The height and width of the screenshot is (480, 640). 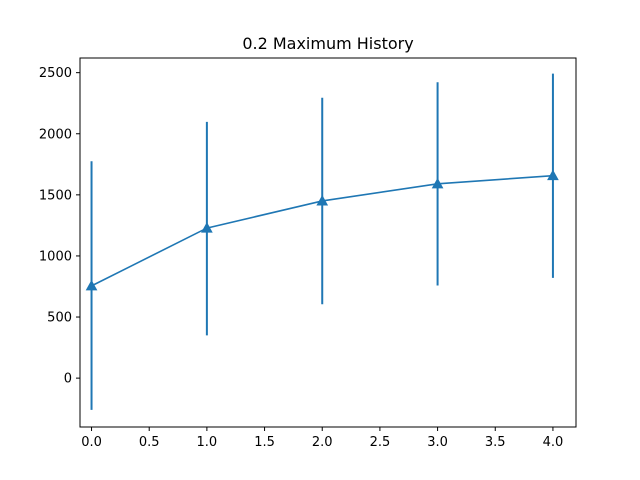 I want to click on x-tick-label: 3.5, so click(x=495, y=442).